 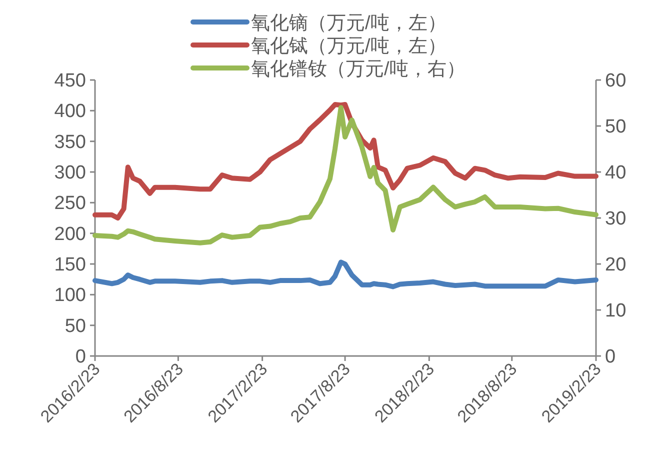 What do you see at coordinates (70, 265) in the screenshot?
I see `y-tick-label: 150` at bounding box center [70, 265].